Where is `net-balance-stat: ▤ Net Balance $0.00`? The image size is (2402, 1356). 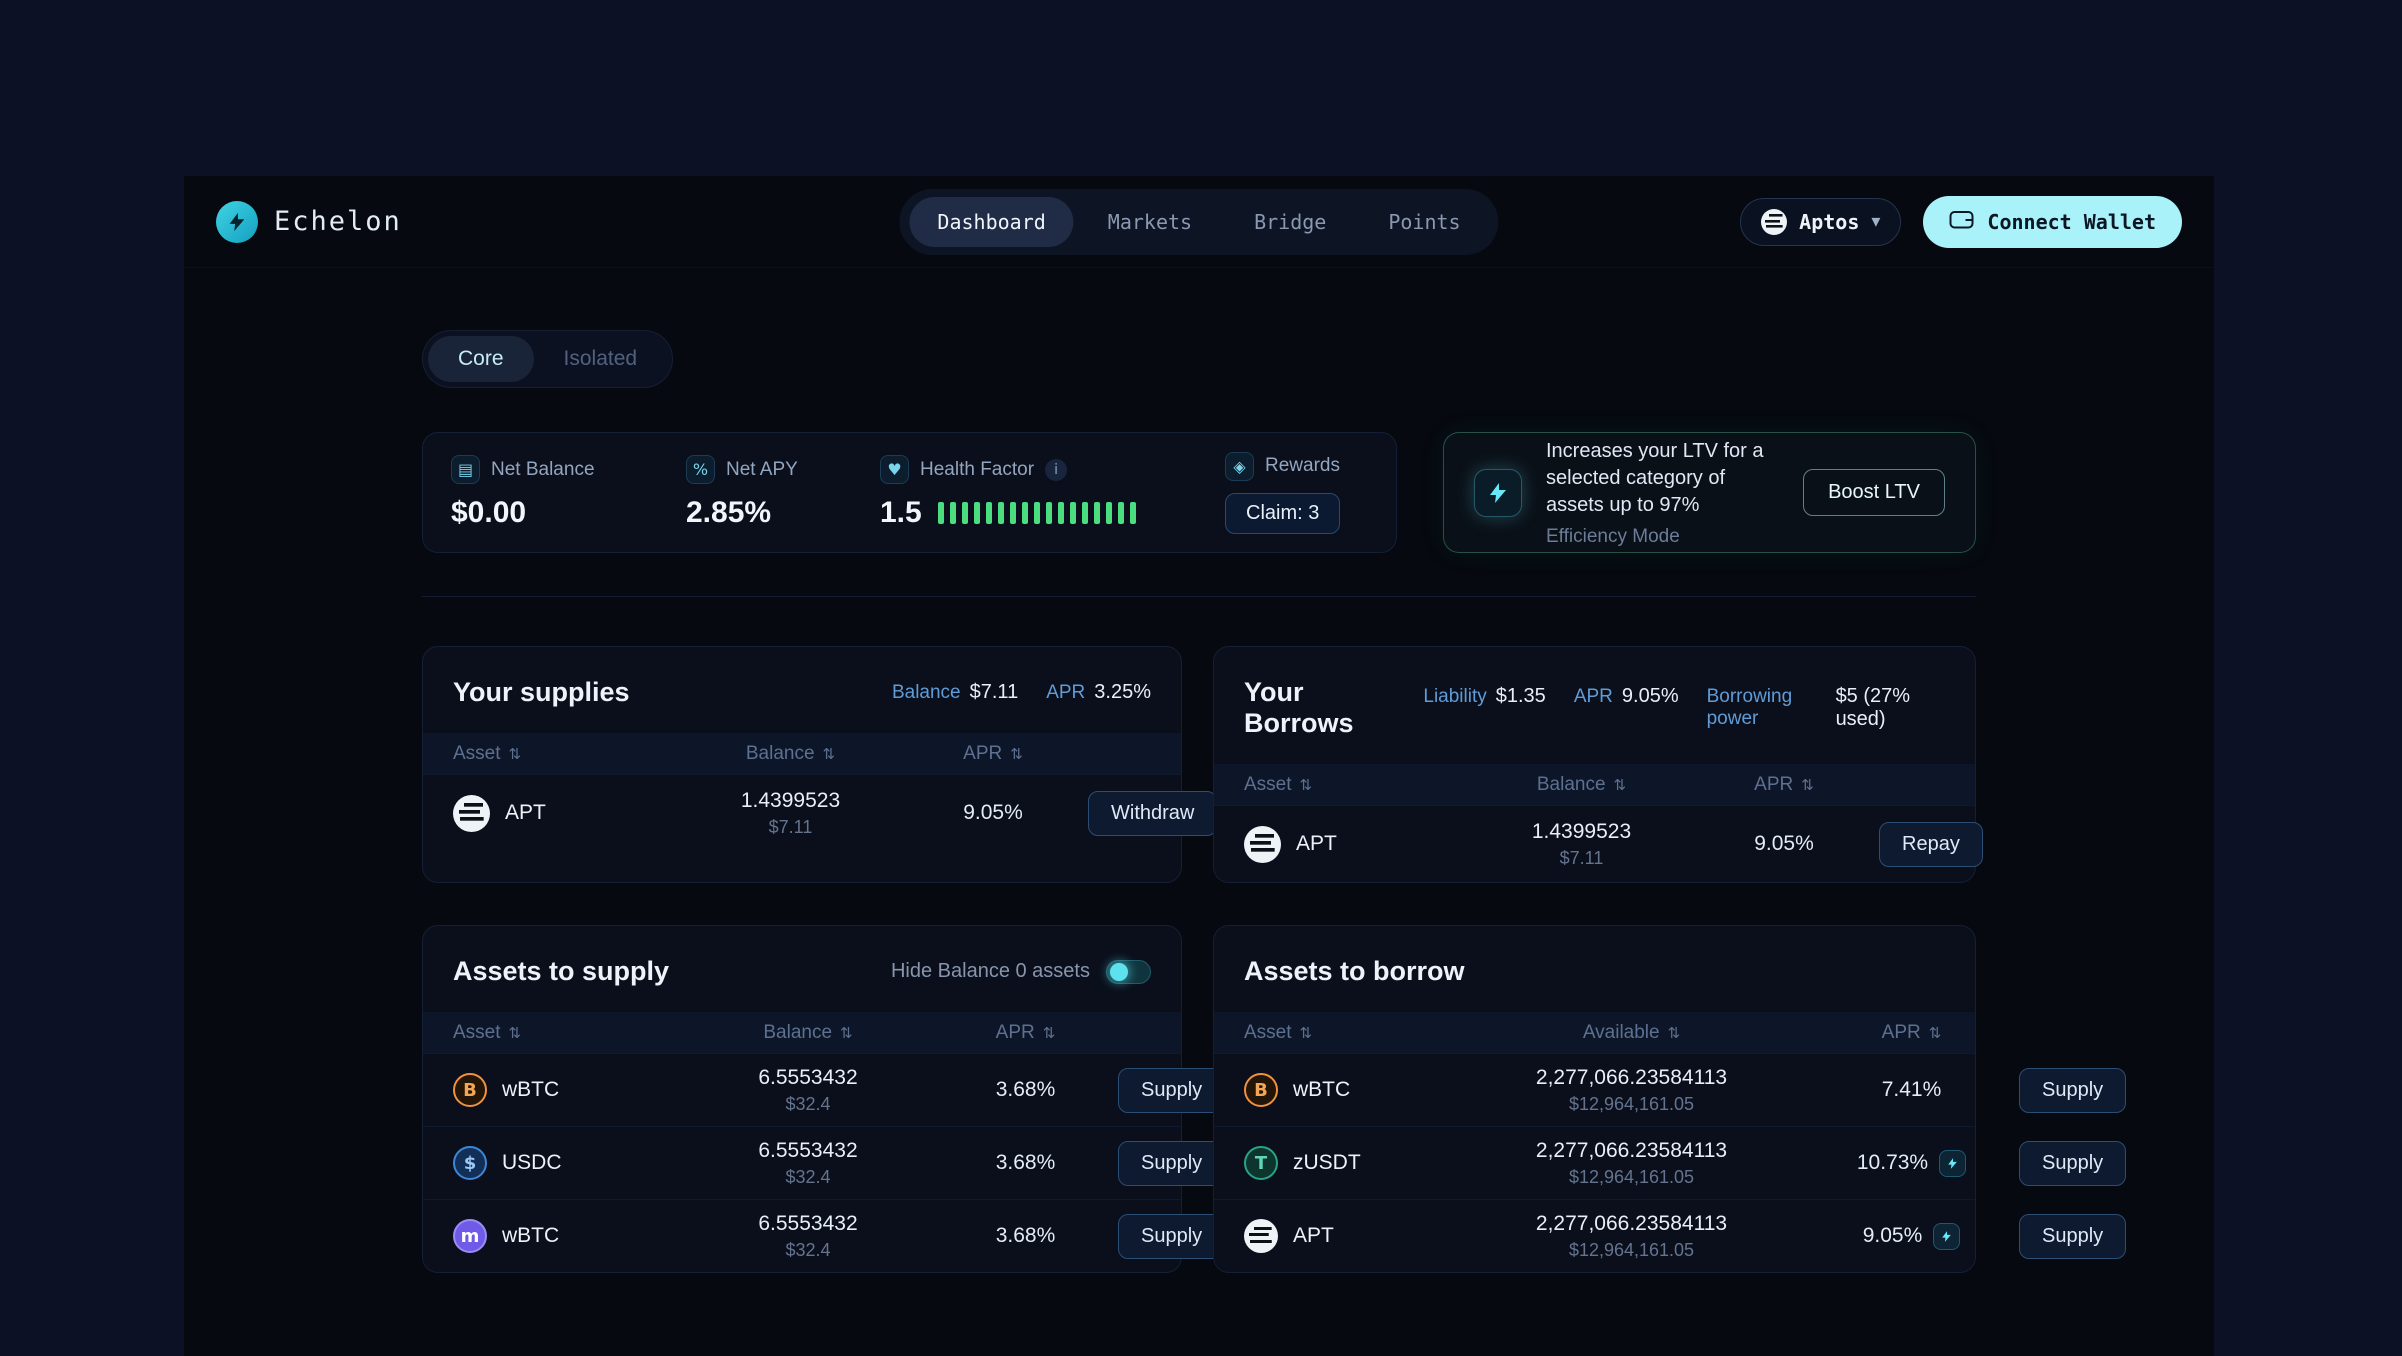
net-balance-stat: ▤ Net Balance $0.00 is located at coordinates (568, 492).